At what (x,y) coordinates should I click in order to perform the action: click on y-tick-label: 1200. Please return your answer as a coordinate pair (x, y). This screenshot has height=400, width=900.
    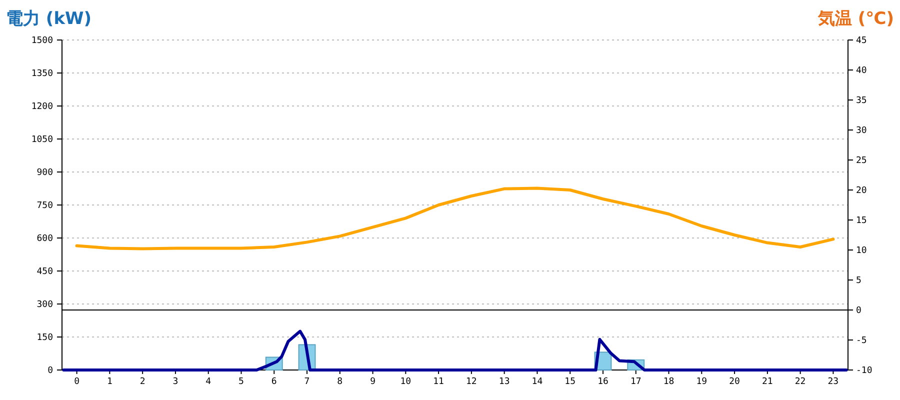
    Looking at the image, I should click on (42, 107).